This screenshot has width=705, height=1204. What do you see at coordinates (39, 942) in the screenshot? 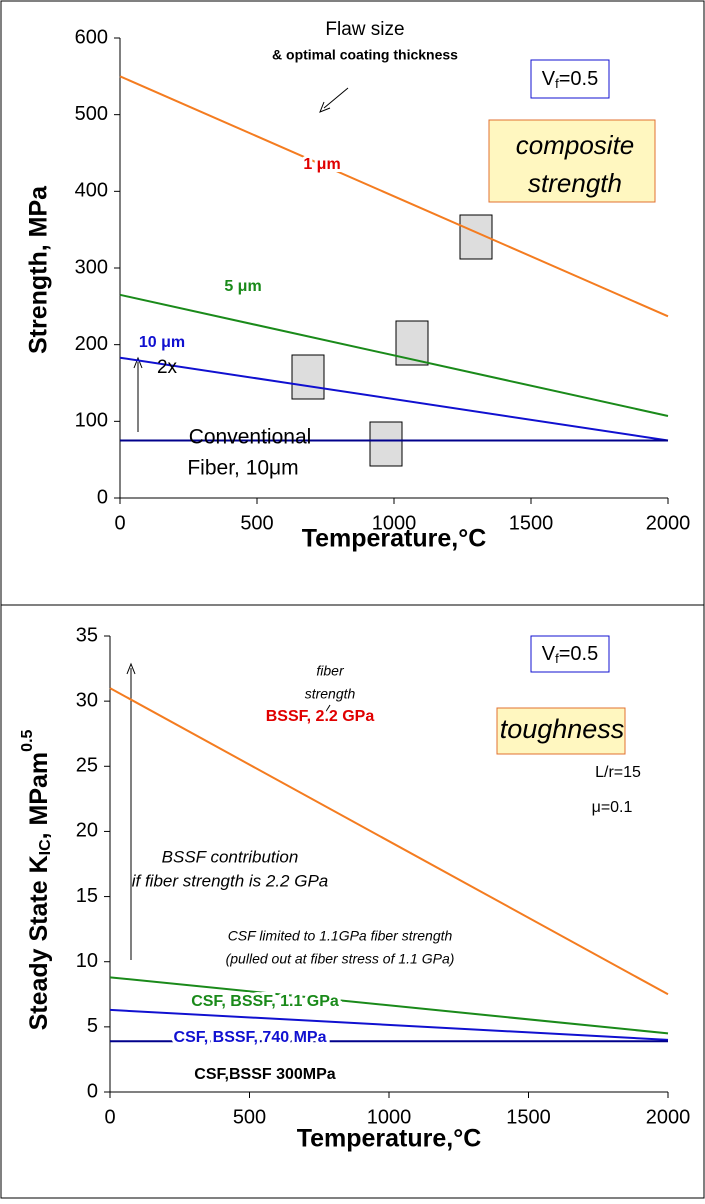
I see `y-title-main: Steady State K` at bounding box center [39, 942].